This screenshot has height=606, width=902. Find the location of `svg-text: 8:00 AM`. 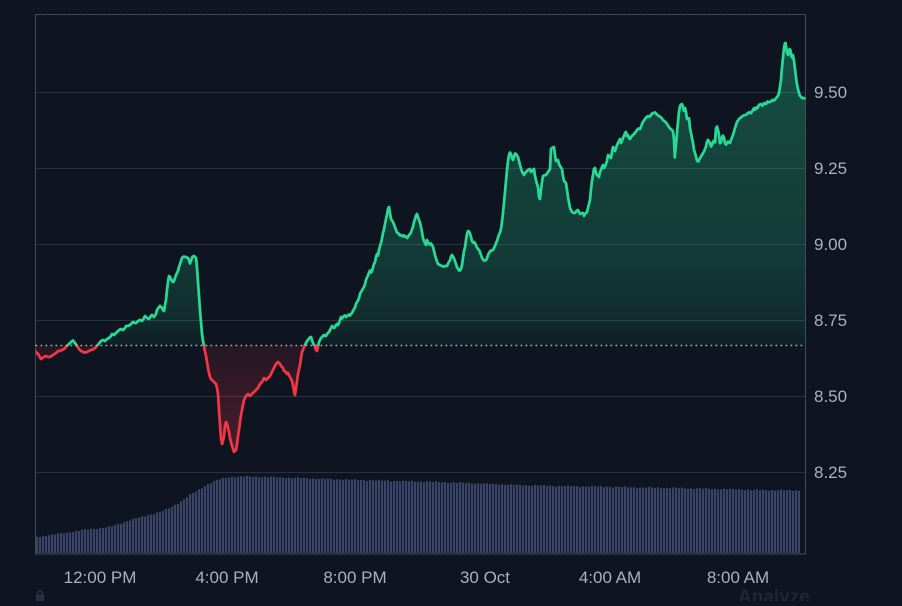

svg-text: 8:00 AM is located at coordinates (738, 577).